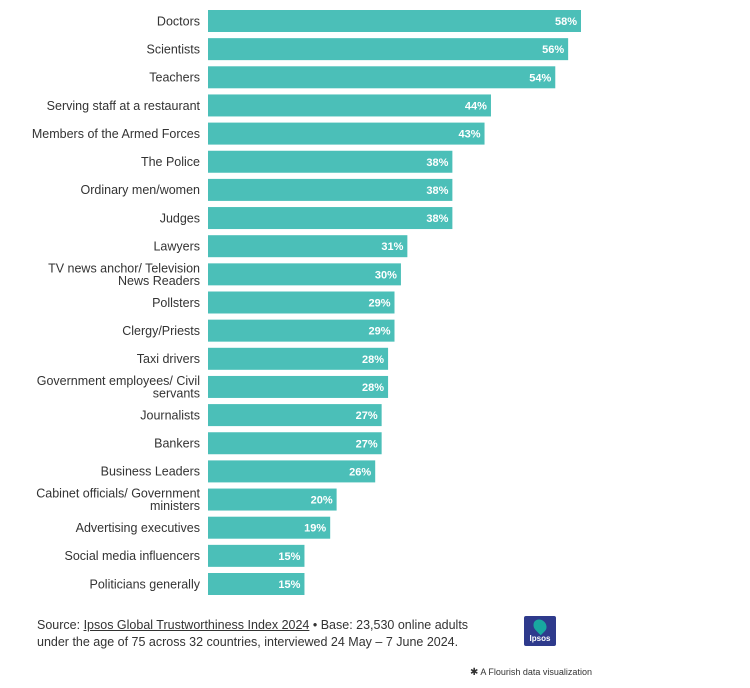 The height and width of the screenshot is (688, 750). Describe the element at coordinates (367, 444) in the screenshot. I see `value-label-bankers: 27%` at that location.